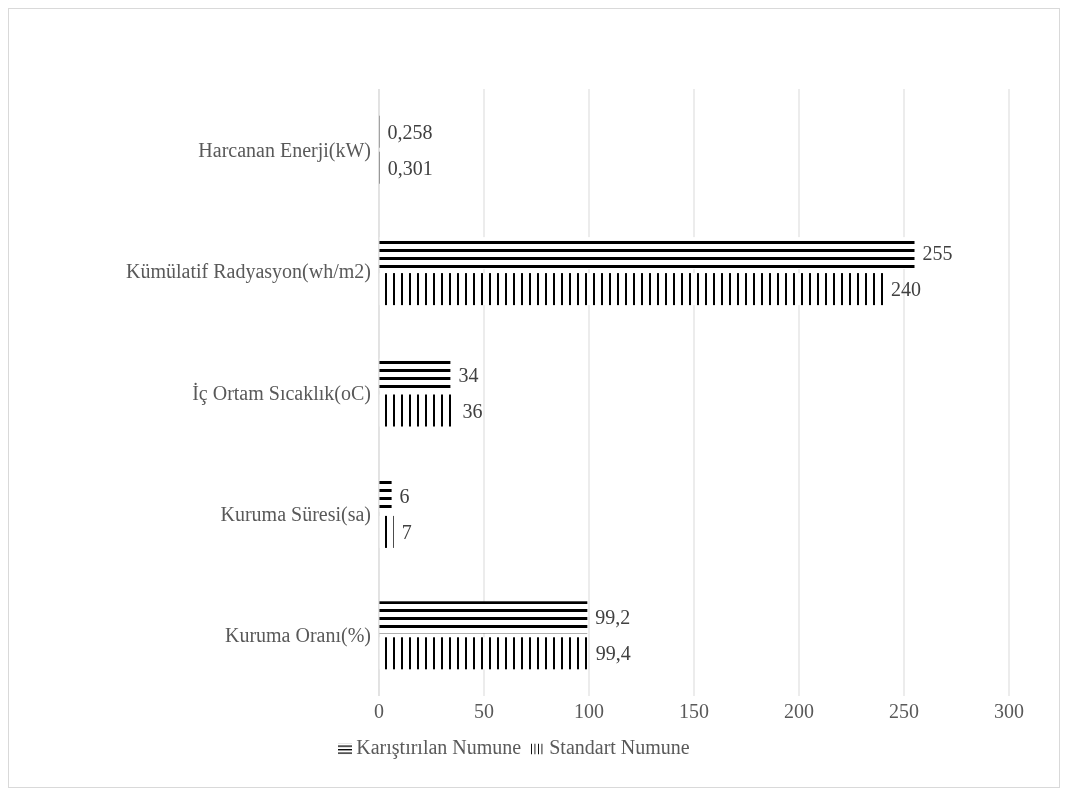  Describe the element at coordinates (295, 514) in the screenshot. I see `y-tick-label: Kuruma Süresi(sa)` at that location.